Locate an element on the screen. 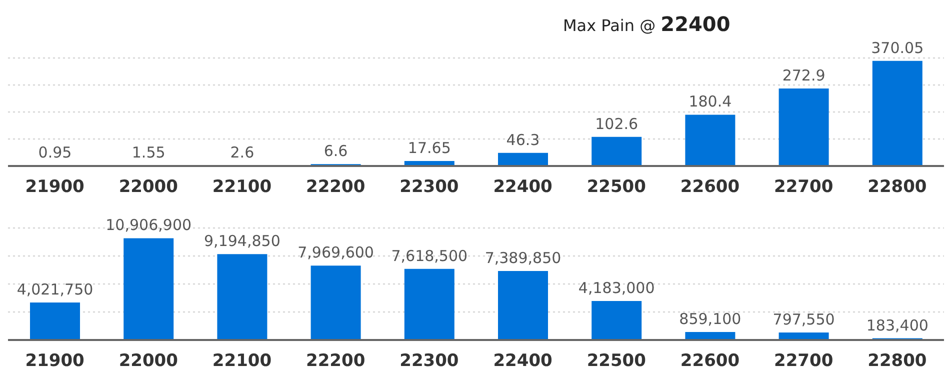 This screenshot has width=952, height=382. data-label: 102.6 is located at coordinates (616, 123).